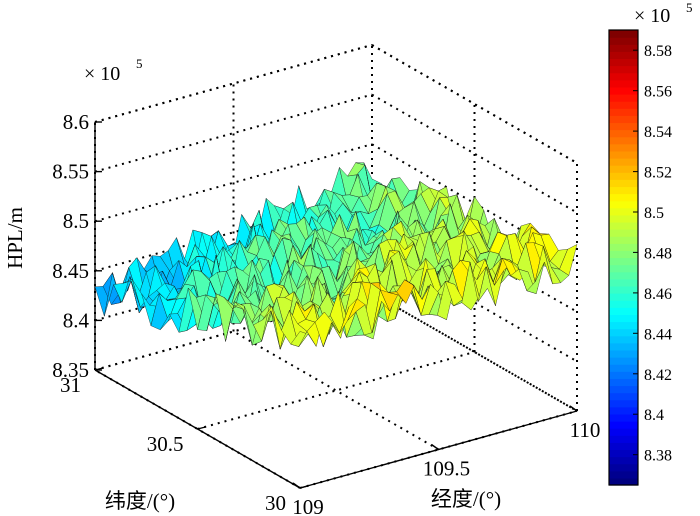  I want to click on colorbar-multiplier-exp: 5, so click(689, 7).